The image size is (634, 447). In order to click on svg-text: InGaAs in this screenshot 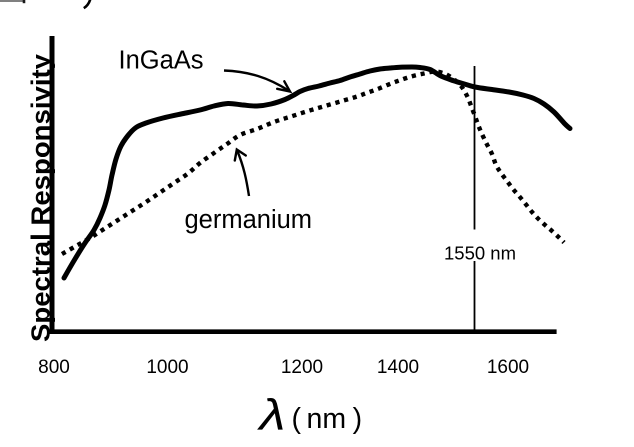, I will do `click(161, 61)`.